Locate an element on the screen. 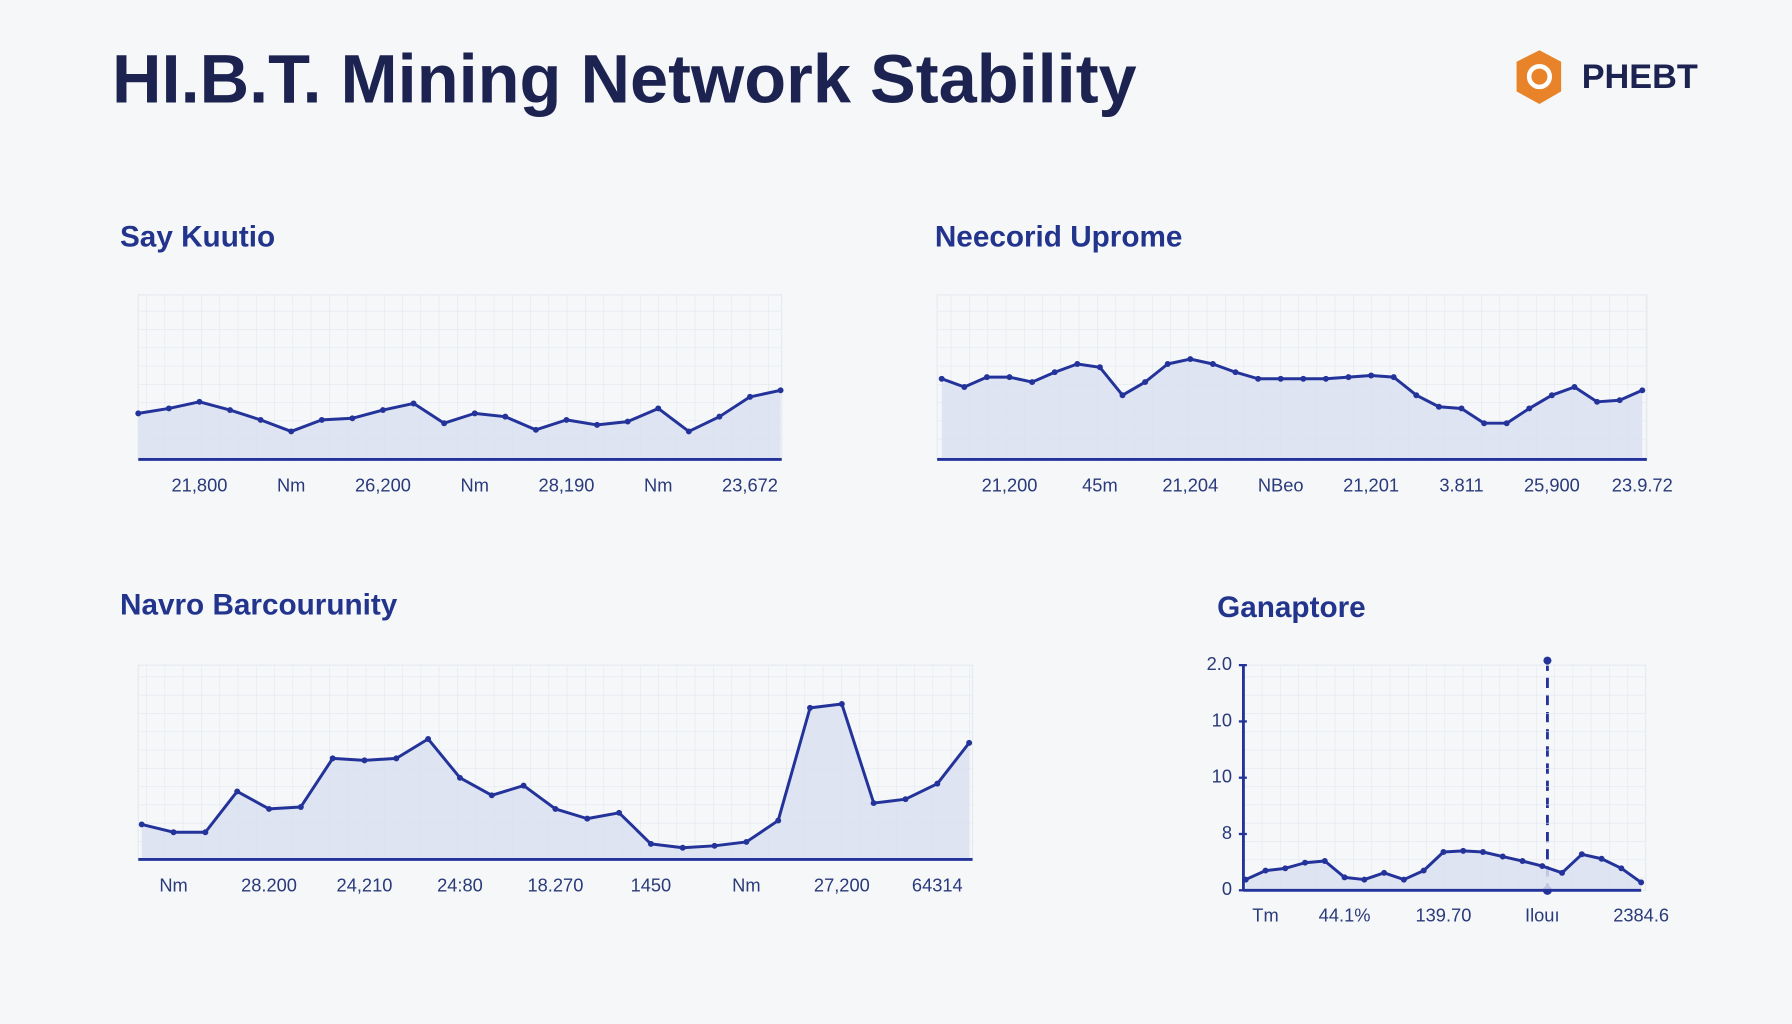 Image resolution: width=1792 pixels, height=1024 pixels. x-tick-label: 21,204 is located at coordinates (1190, 485).